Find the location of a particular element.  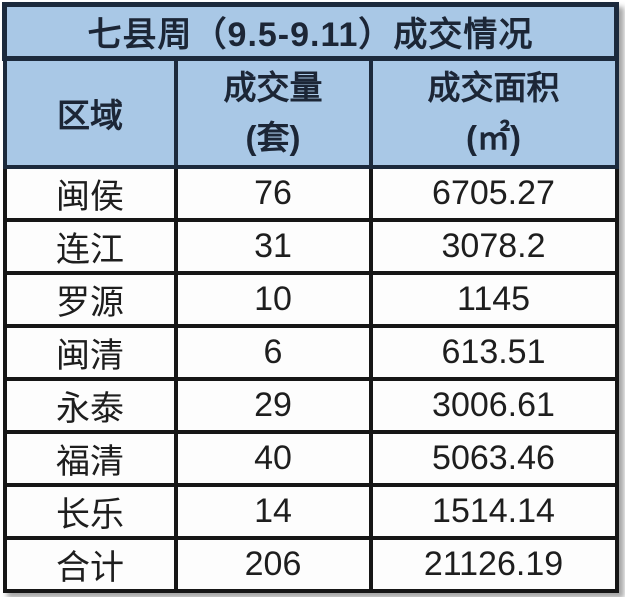

table-row: 长乐 14 1514.14 is located at coordinates (310, 511).